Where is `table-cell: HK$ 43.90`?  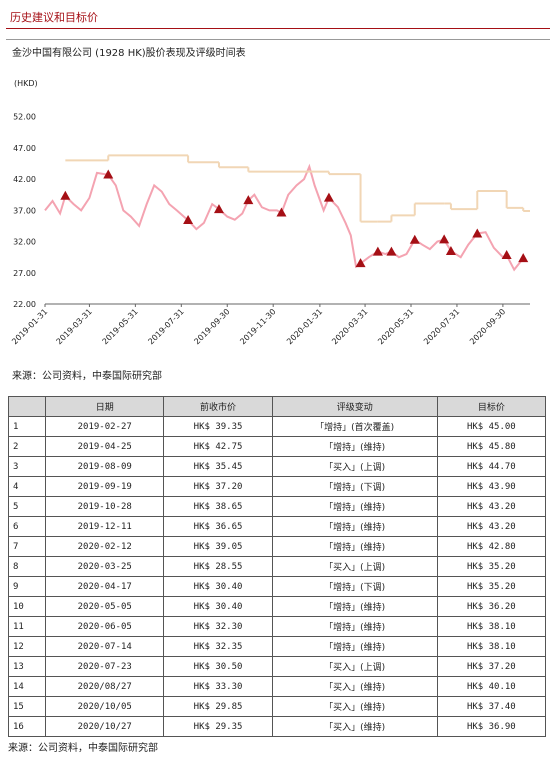
table-cell: HK$ 43.90 is located at coordinates (491, 486).